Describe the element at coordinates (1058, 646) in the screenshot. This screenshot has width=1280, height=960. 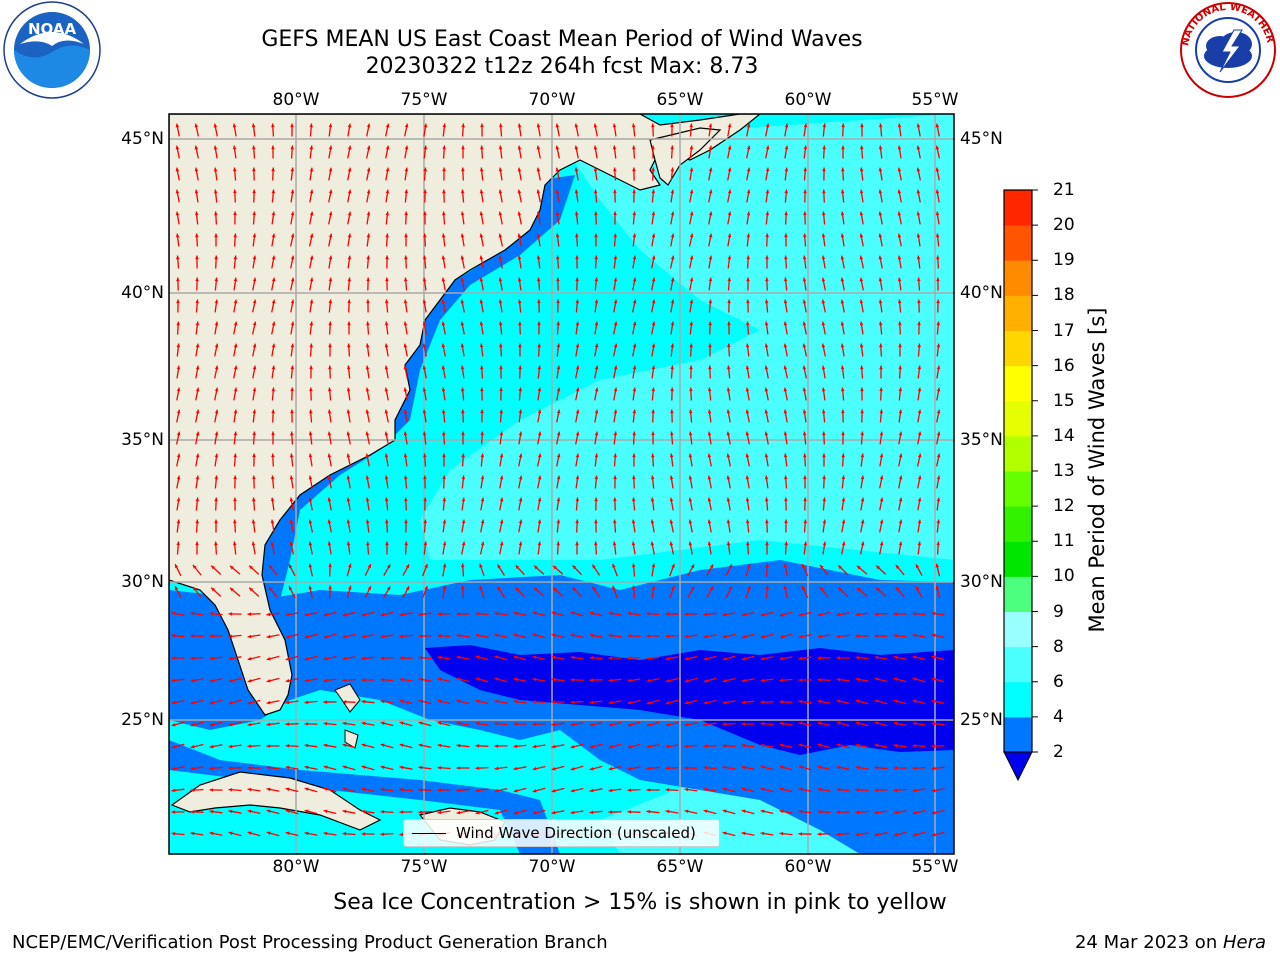
I see `colorbar-tick-label: 8` at that location.